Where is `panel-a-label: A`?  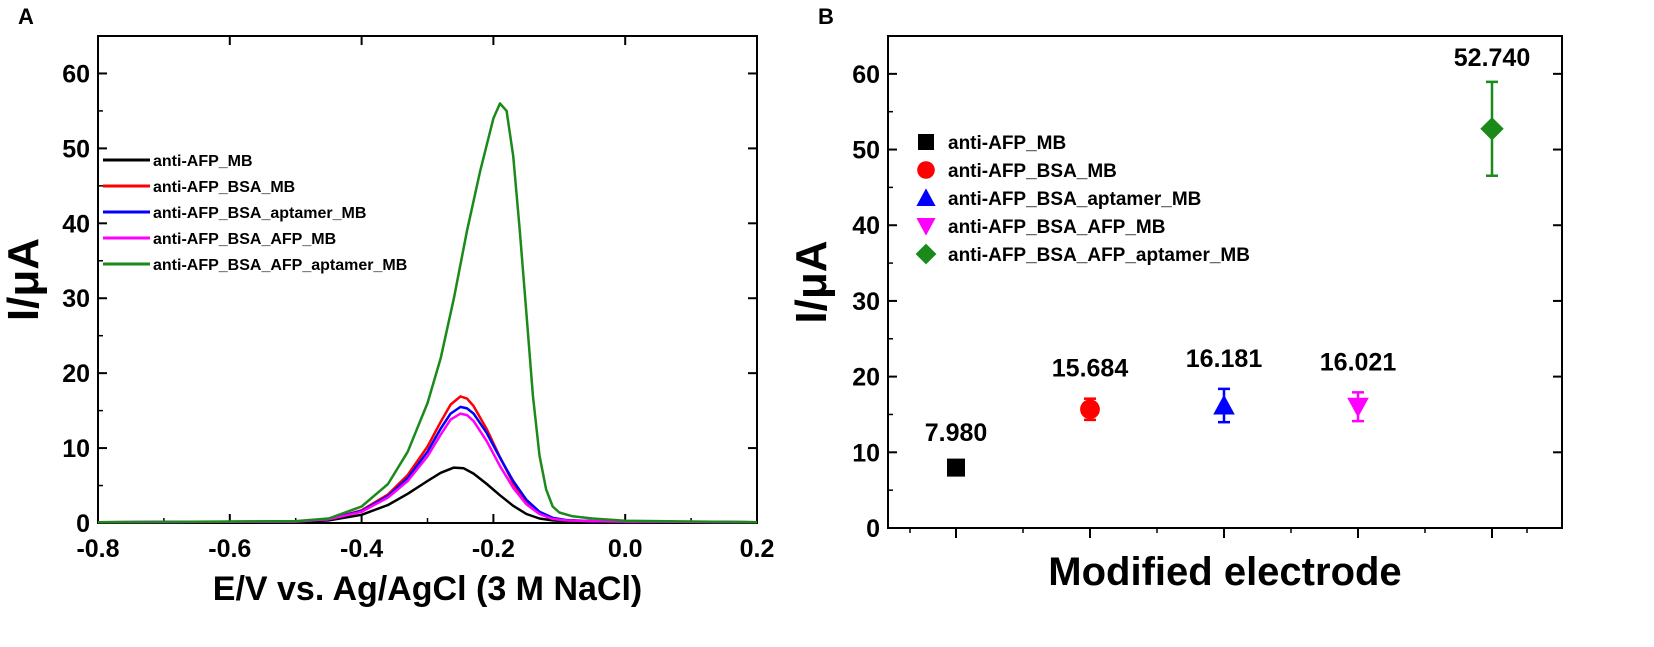
panel-a-label: A is located at coordinates (26, 16).